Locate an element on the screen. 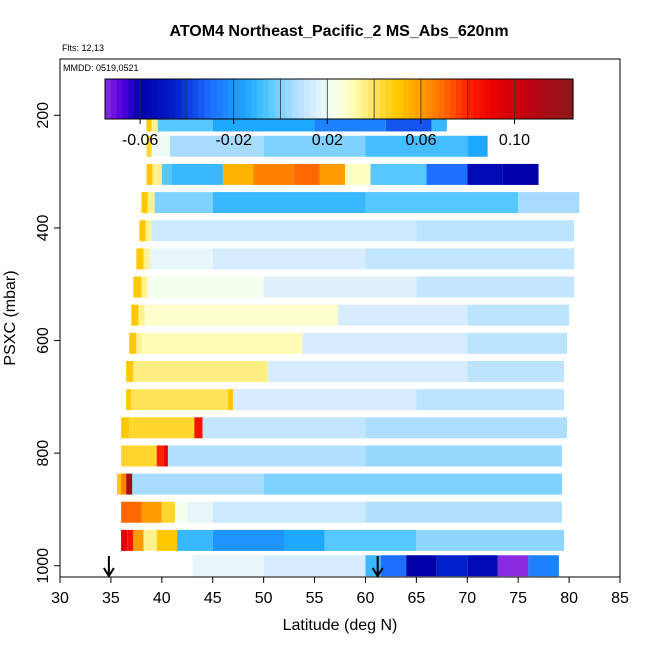 The width and height of the screenshot is (650, 650). colorbar-tick-label: -0.02 is located at coordinates (233, 140).